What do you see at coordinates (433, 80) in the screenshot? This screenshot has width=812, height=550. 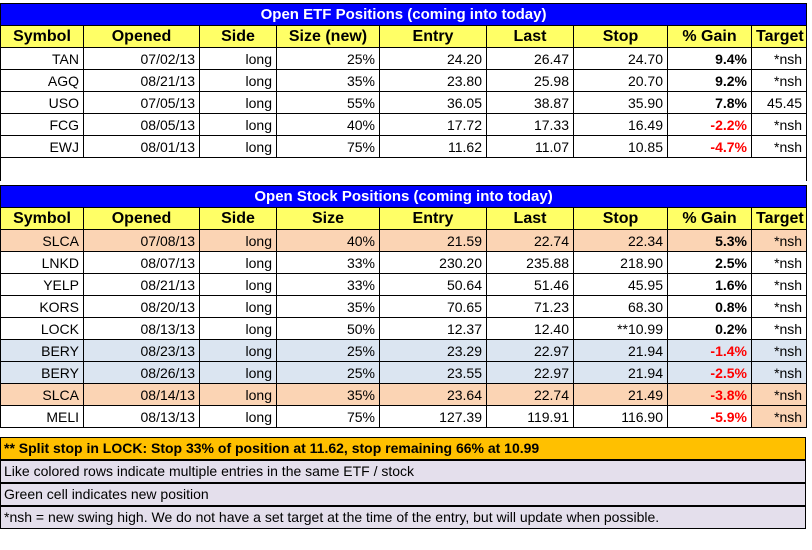 I see `entry-cell: 23.80` at bounding box center [433, 80].